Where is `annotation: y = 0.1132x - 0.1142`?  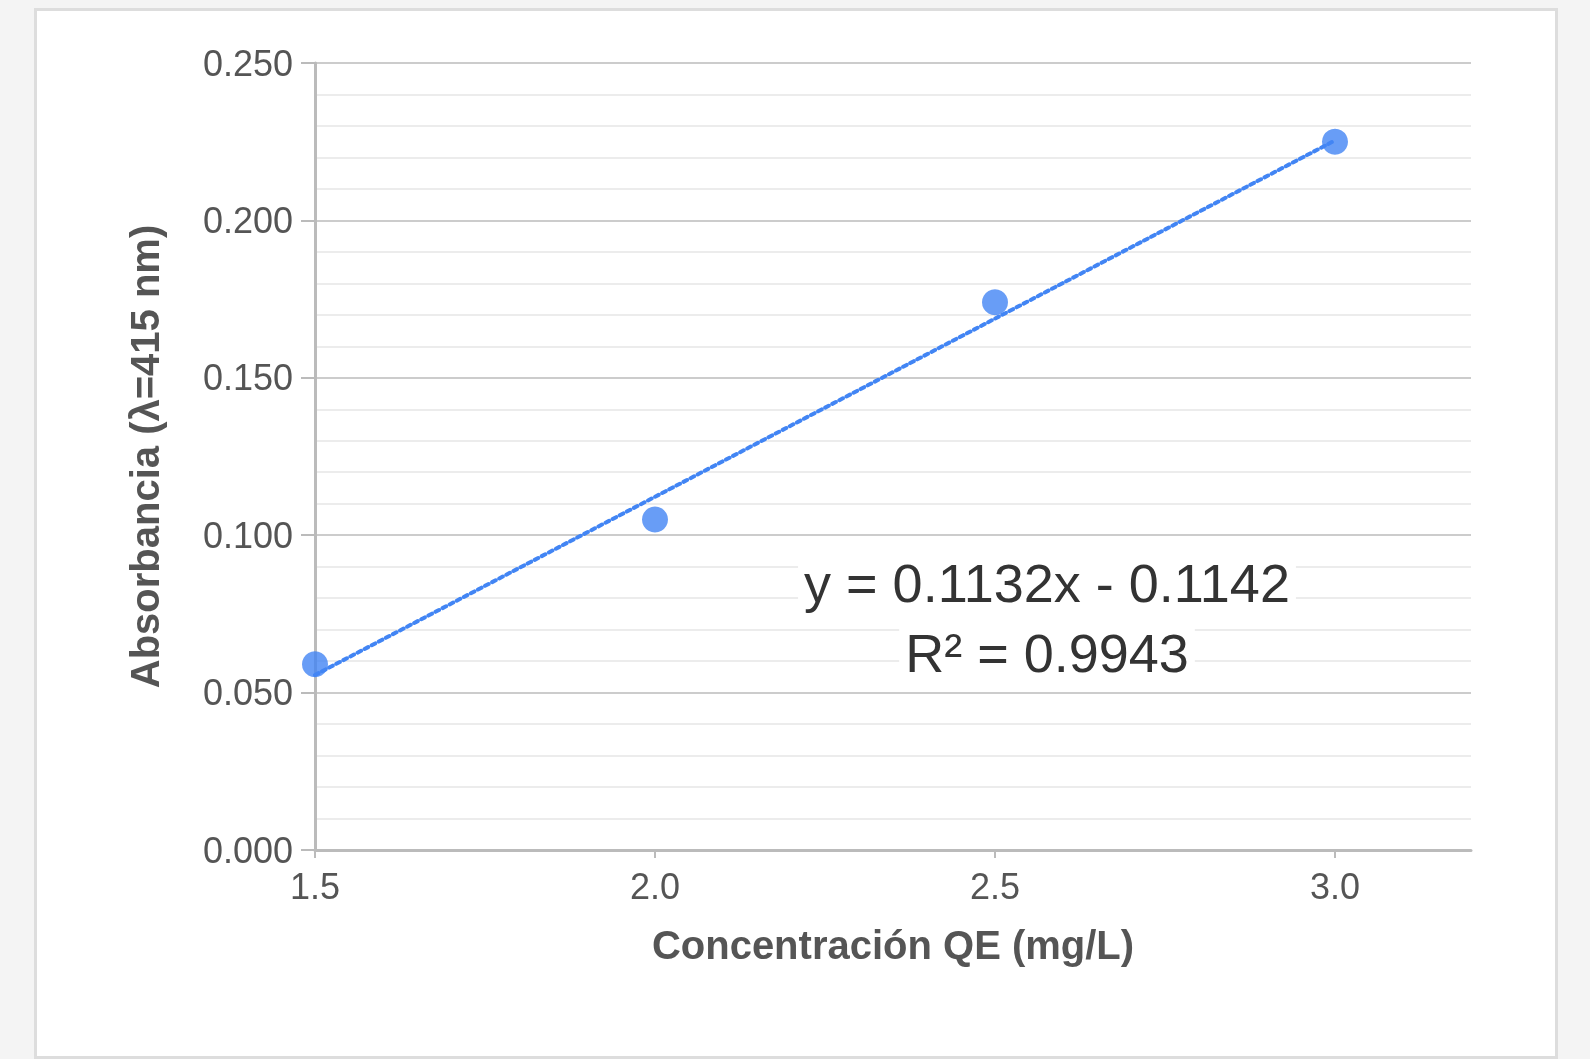
annotation: y = 0.1132x - 0.1142 is located at coordinates (1047, 583).